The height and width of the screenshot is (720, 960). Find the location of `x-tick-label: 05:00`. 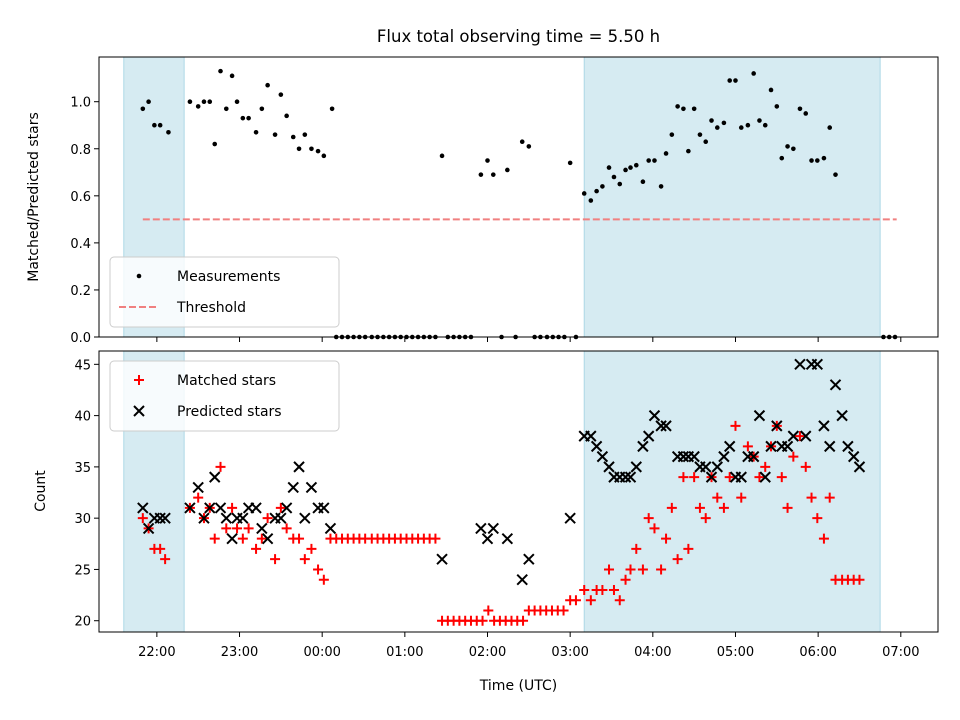

x-tick-label: 05:00 is located at coordinates (735, 652).